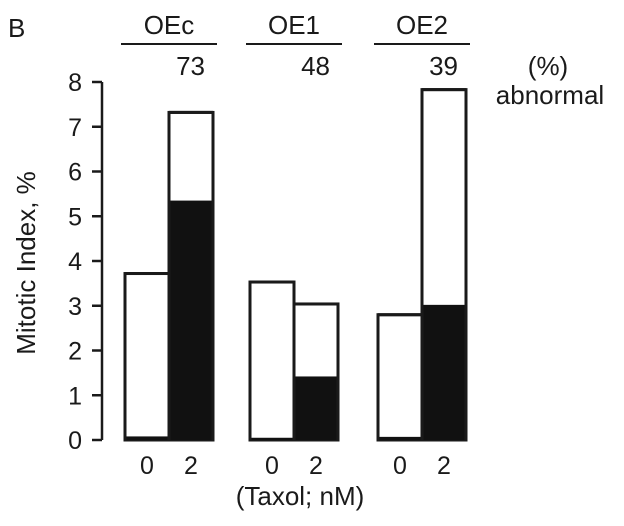  I want to click on y-tick-label: 8, so click(75, 83).